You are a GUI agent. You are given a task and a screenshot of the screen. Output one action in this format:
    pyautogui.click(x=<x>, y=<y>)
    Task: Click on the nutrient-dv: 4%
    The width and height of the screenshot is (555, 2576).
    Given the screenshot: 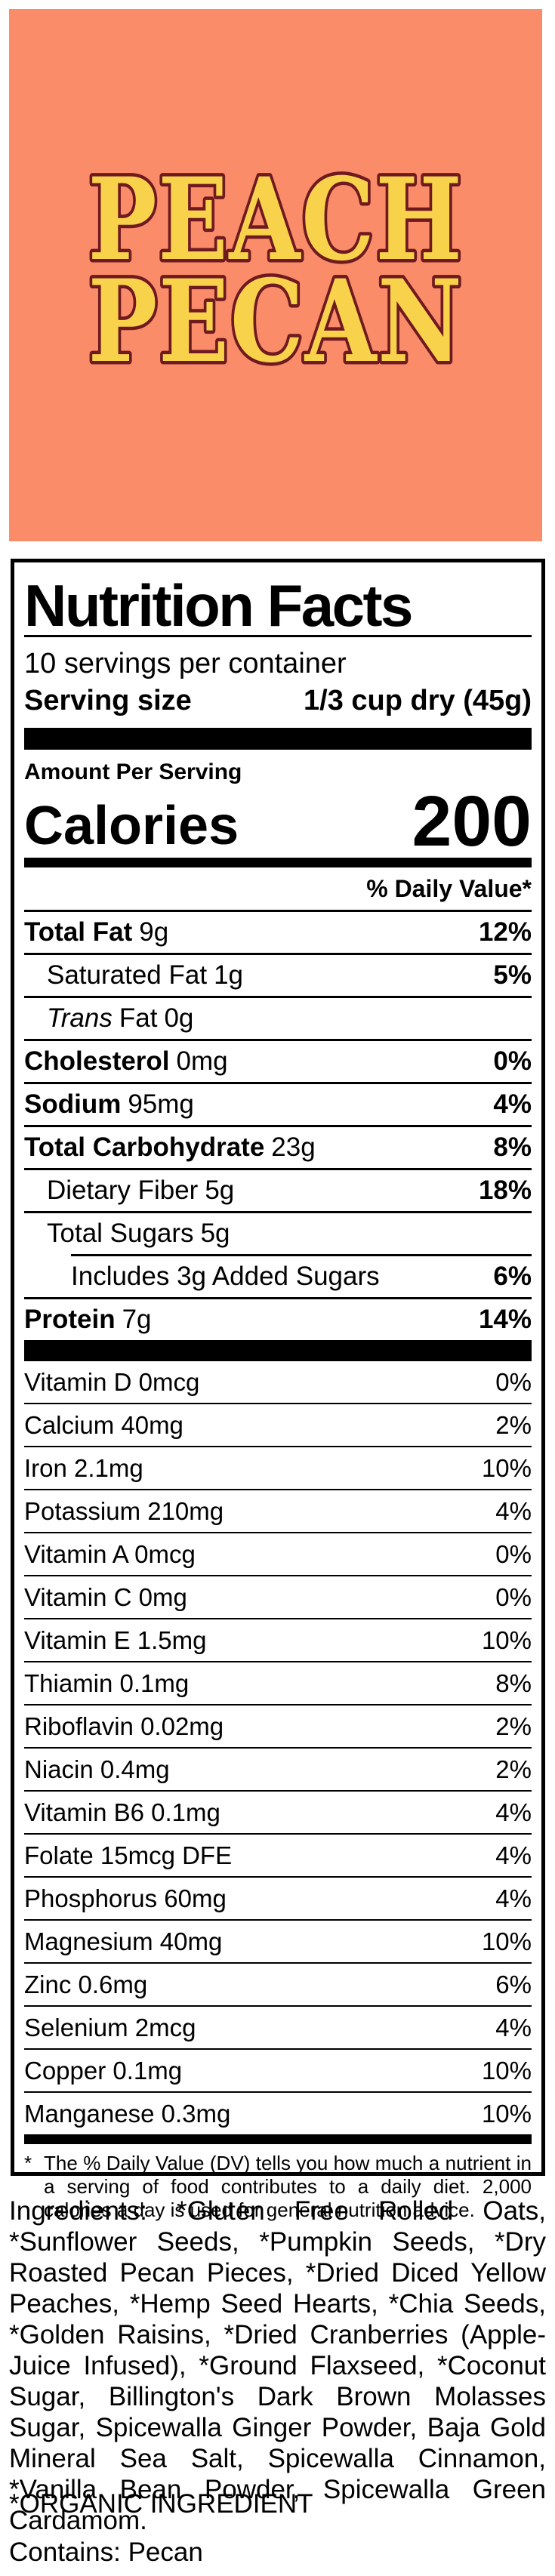 What is the action you would take?
    pyautogui.click(x=512, y=1104)
    